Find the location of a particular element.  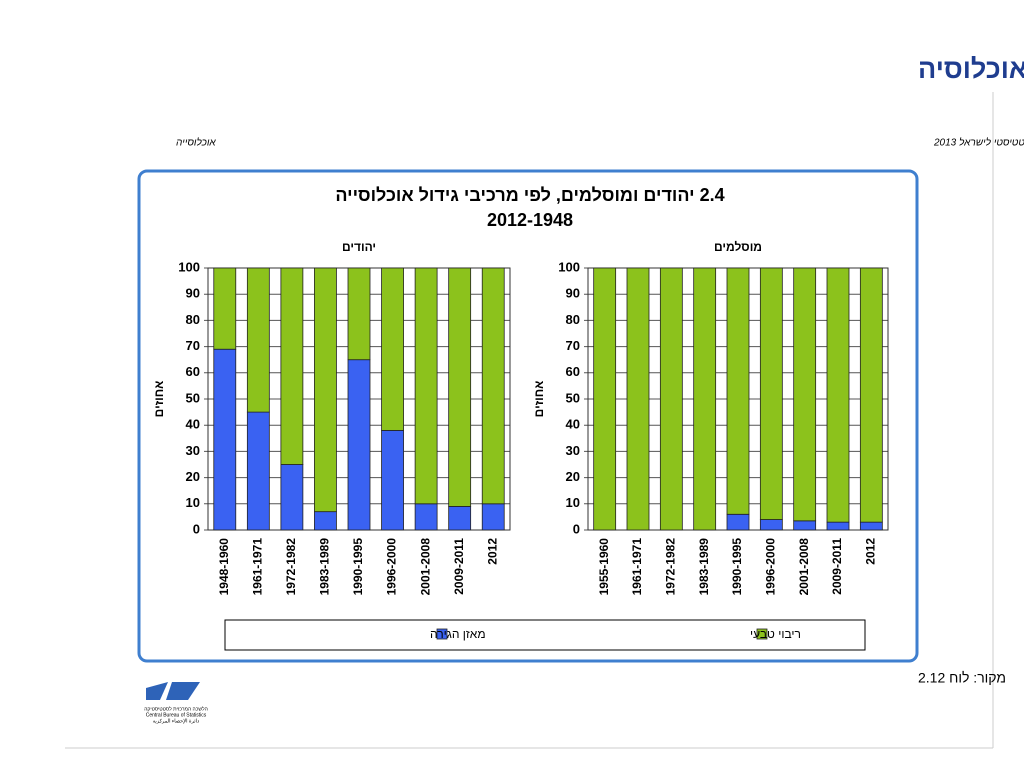

chart-subtitle: יהודים is located at coordinates (359, 247).